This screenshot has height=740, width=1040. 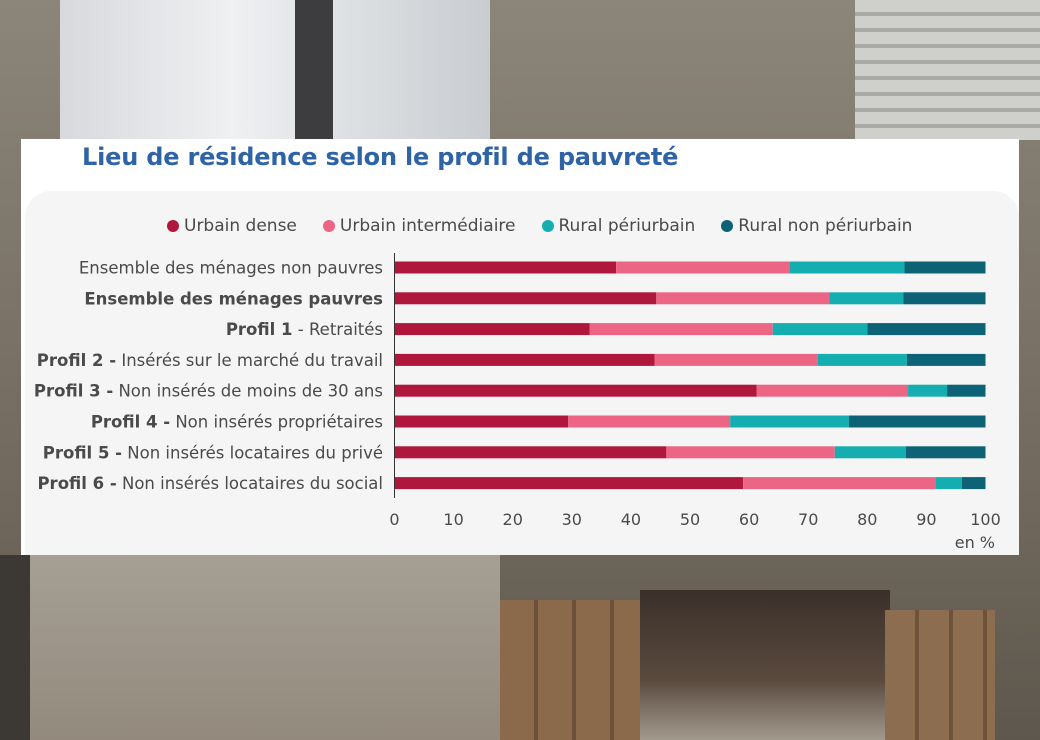 What do you see at coordinates (394, 519) in the screenshot?
I see `x-tick-label: 0` at bounding box center [394, 519].